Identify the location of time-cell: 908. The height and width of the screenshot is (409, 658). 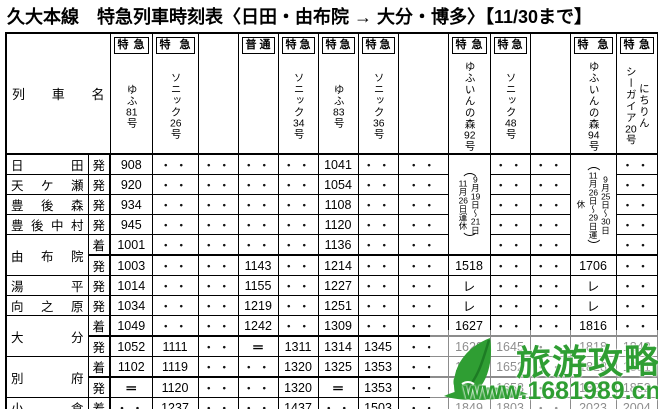
(131, 164).